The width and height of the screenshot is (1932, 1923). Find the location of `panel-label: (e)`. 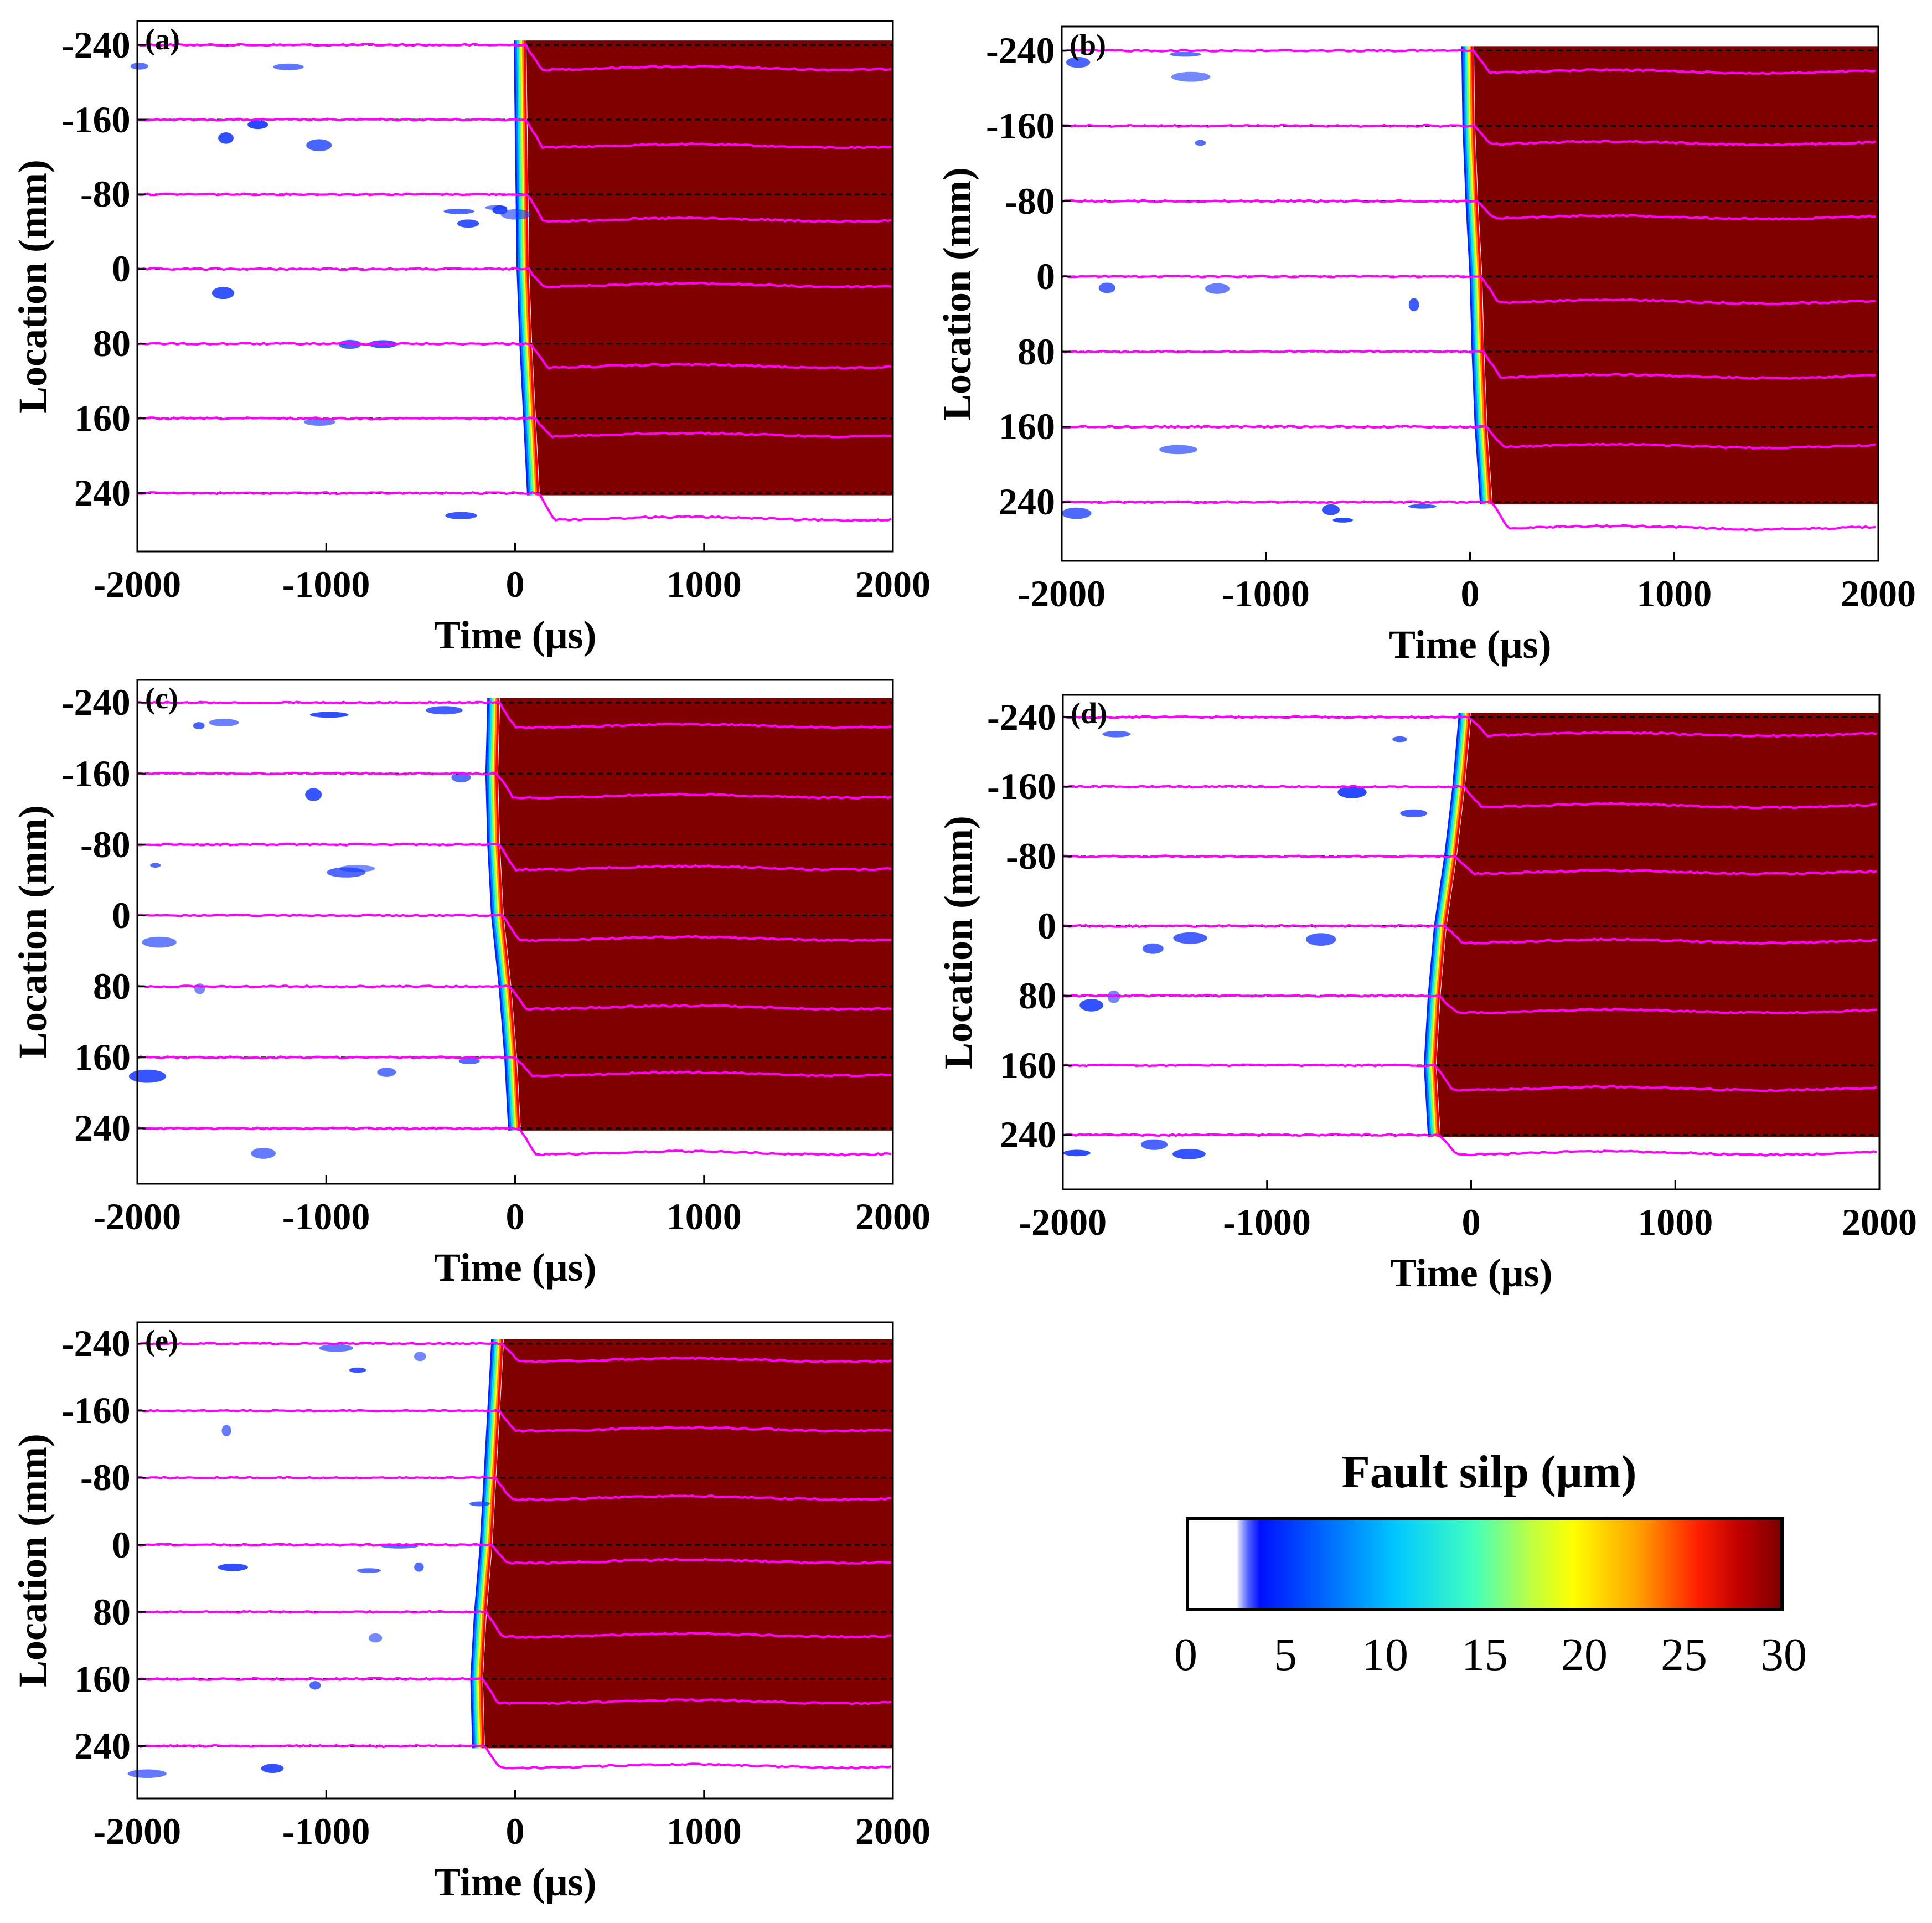

panel-label: (e) is located at coordinates (161, 1341).